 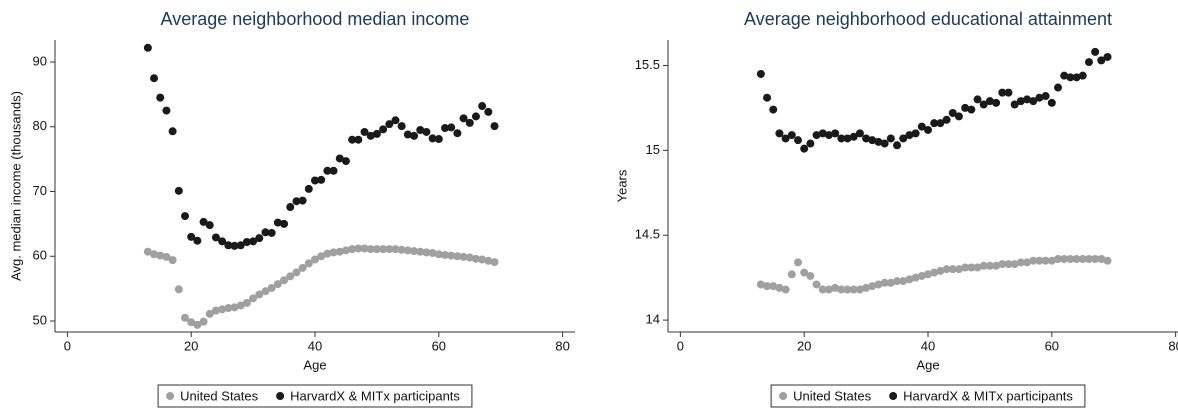 I want to click on x-tick-label: 0, so click(x=67, y=345).